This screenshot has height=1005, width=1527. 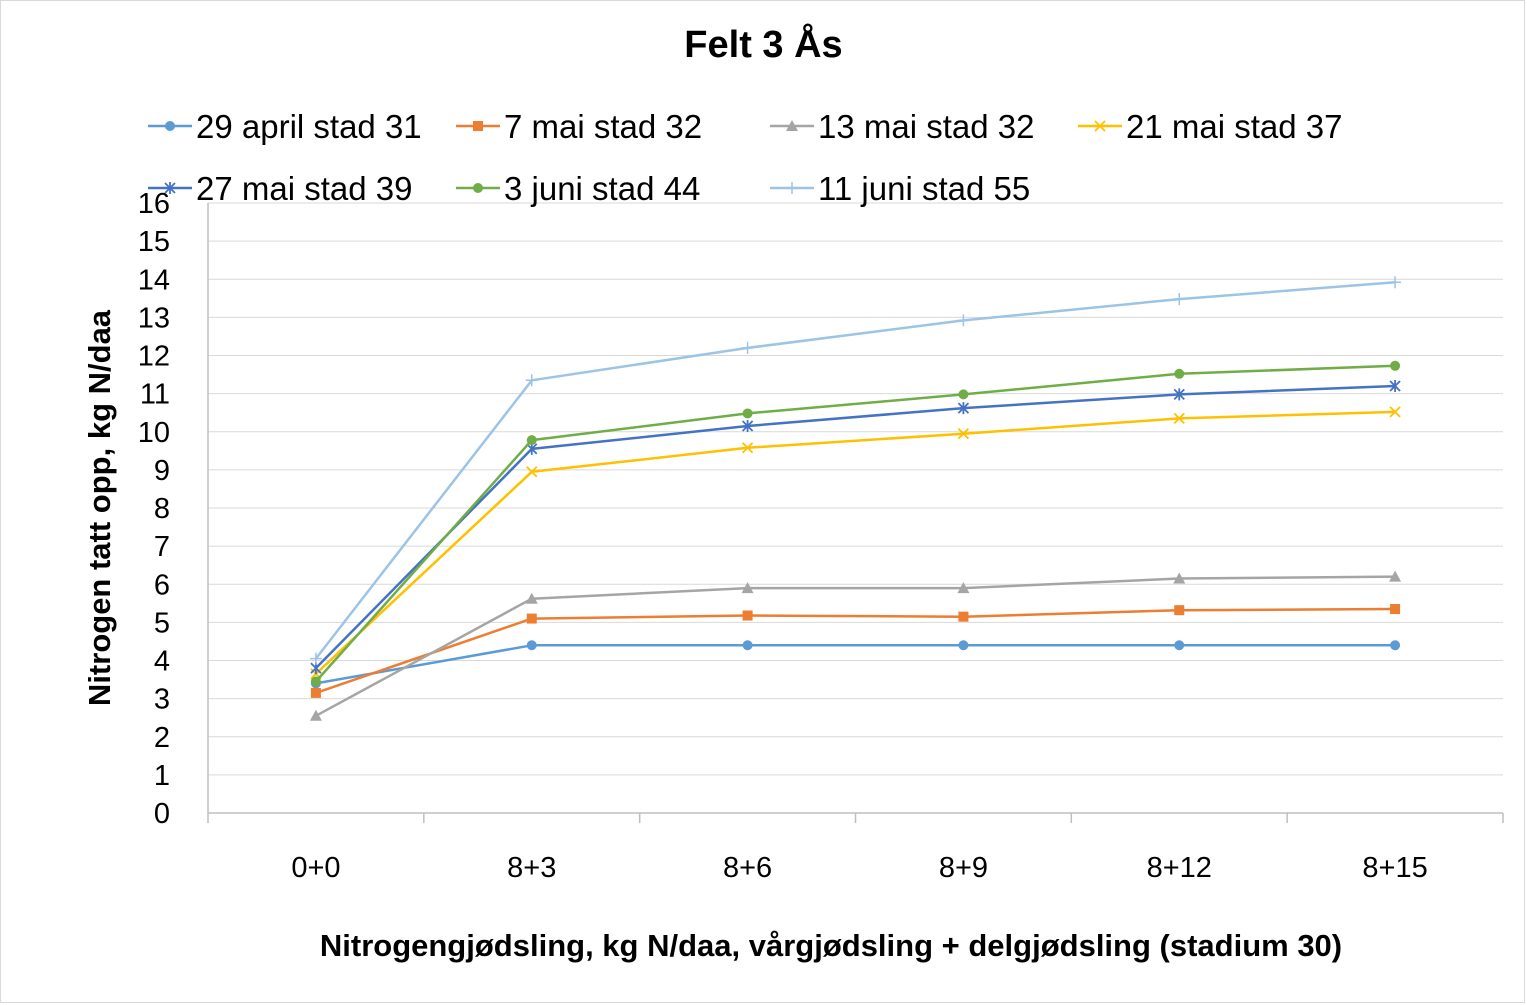 I want to click on y-tick-label: 4, so click(x=162, y=662).